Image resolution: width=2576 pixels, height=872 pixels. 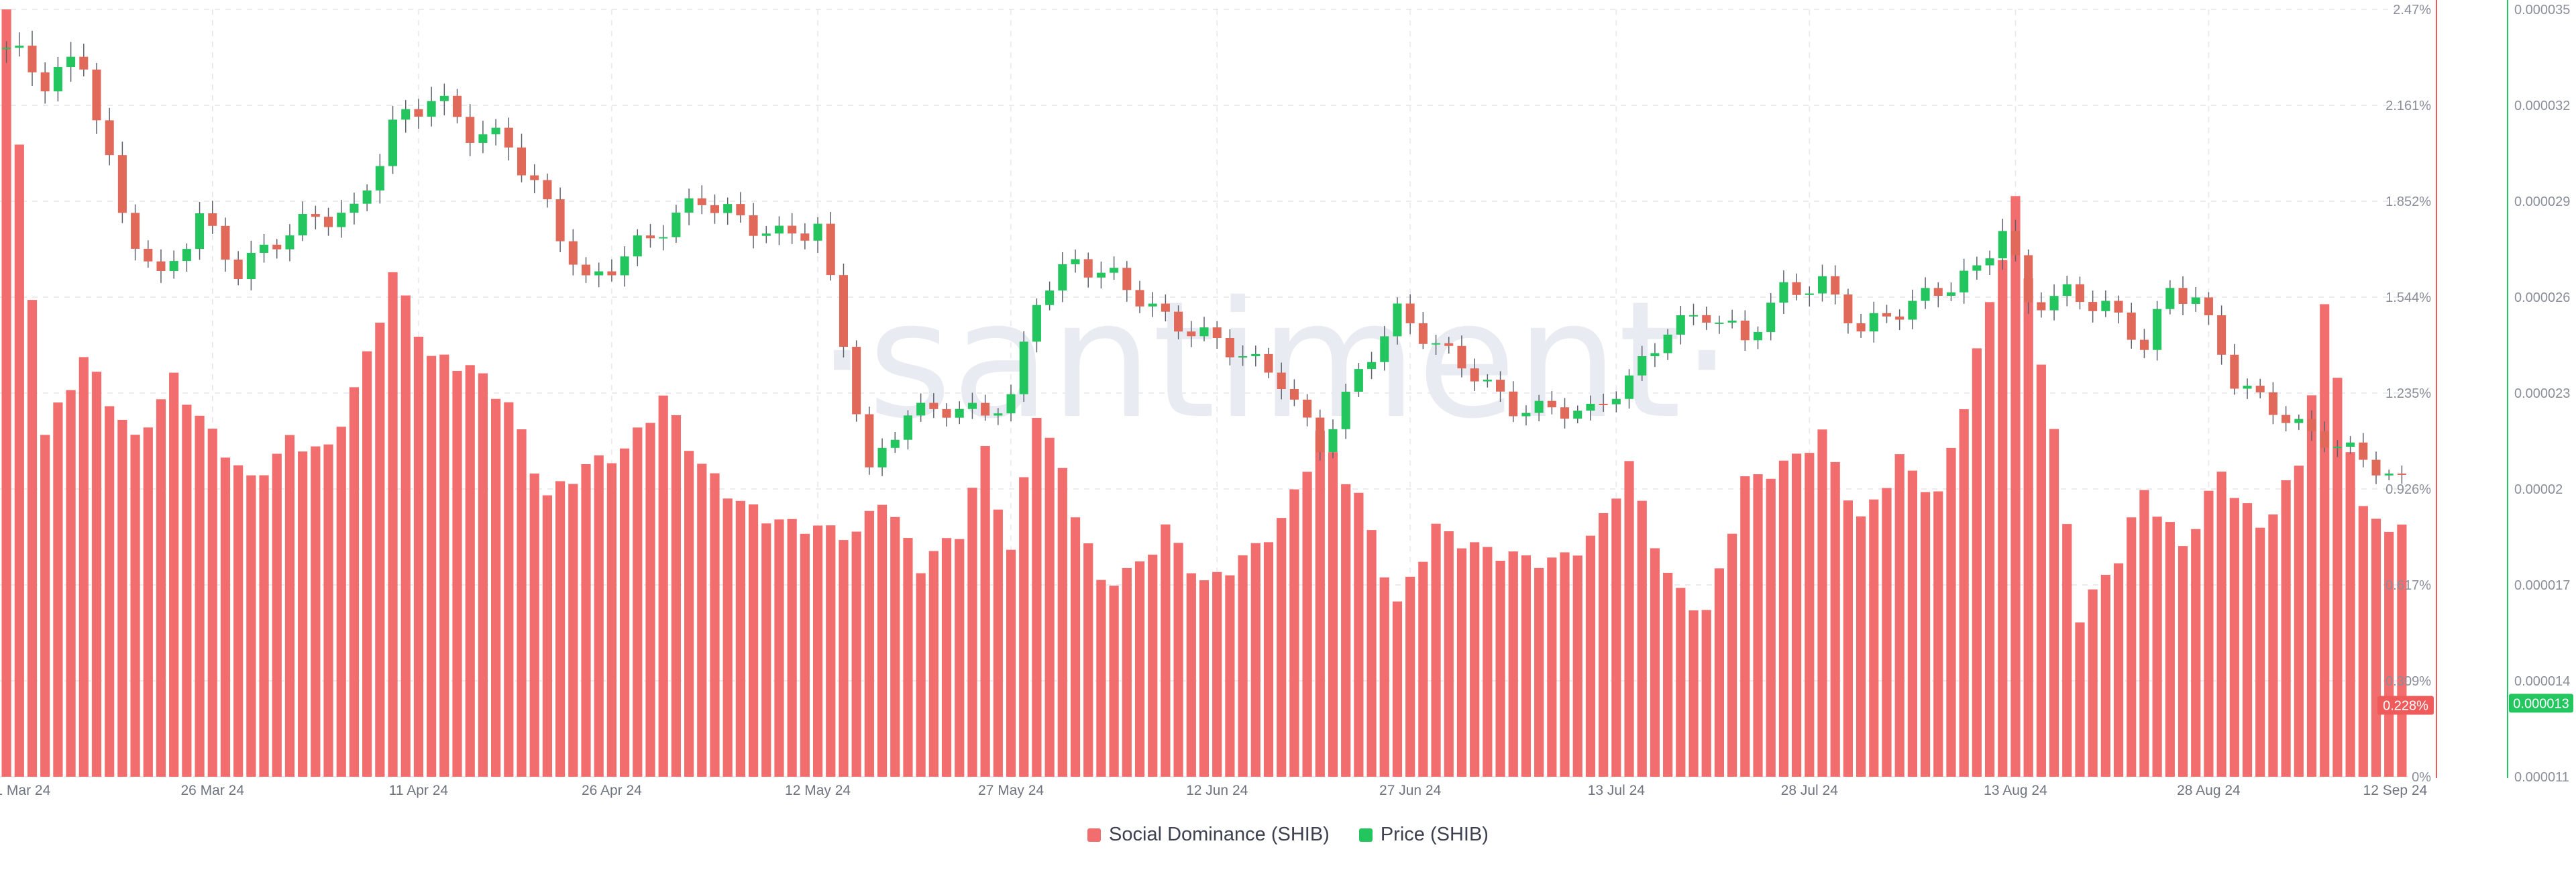 What do you see at coordinates (1208, 835) in the screenshot?
I see `legend-item-social-dominance: Social Dominance (SHIB)` at bounding box center [1208, 835].